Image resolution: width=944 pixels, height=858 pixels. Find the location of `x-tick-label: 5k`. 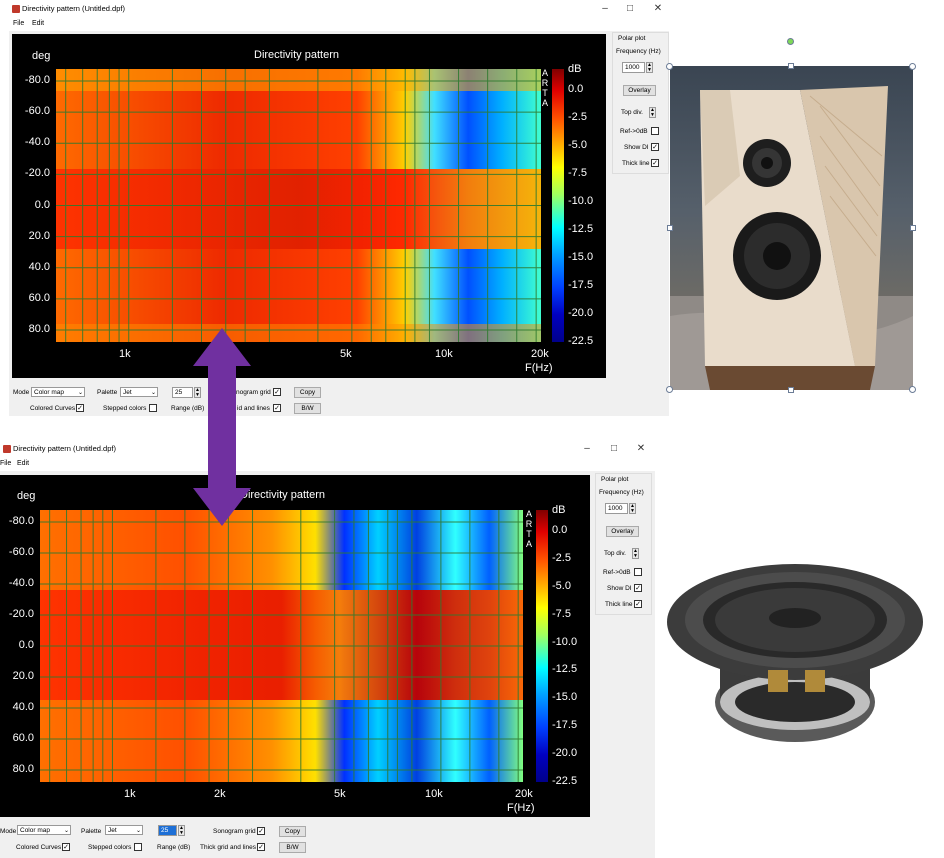

x-tick-label: 5k is located at coordinates (340, 794).